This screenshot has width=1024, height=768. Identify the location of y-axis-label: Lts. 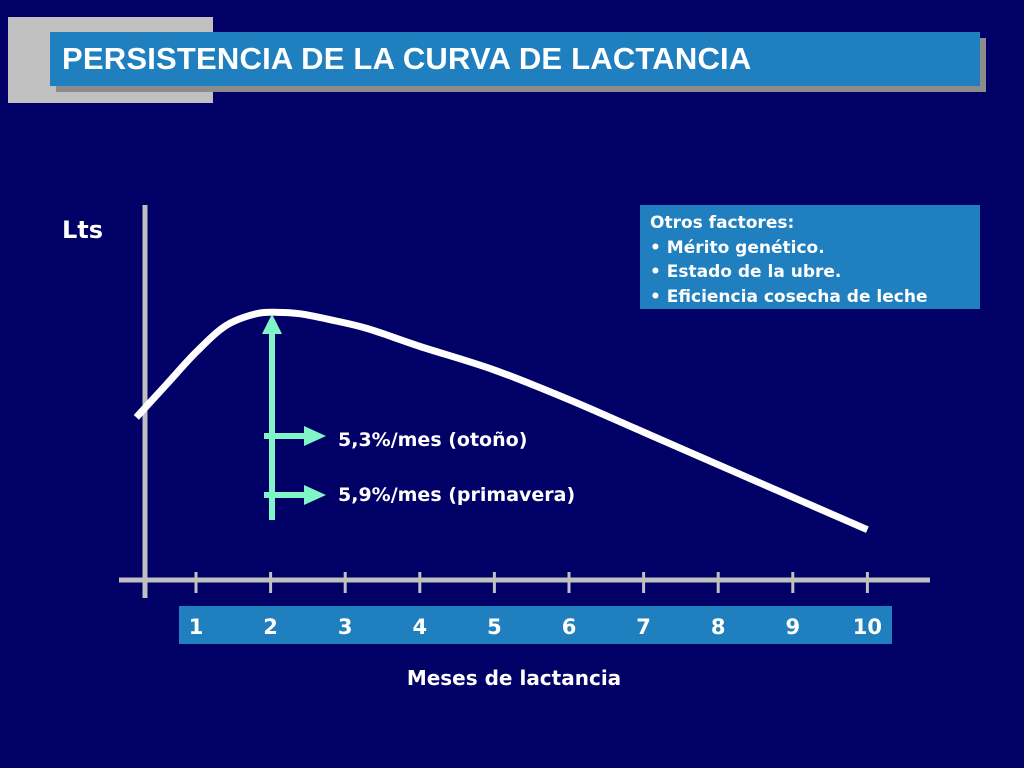
(82, 230).